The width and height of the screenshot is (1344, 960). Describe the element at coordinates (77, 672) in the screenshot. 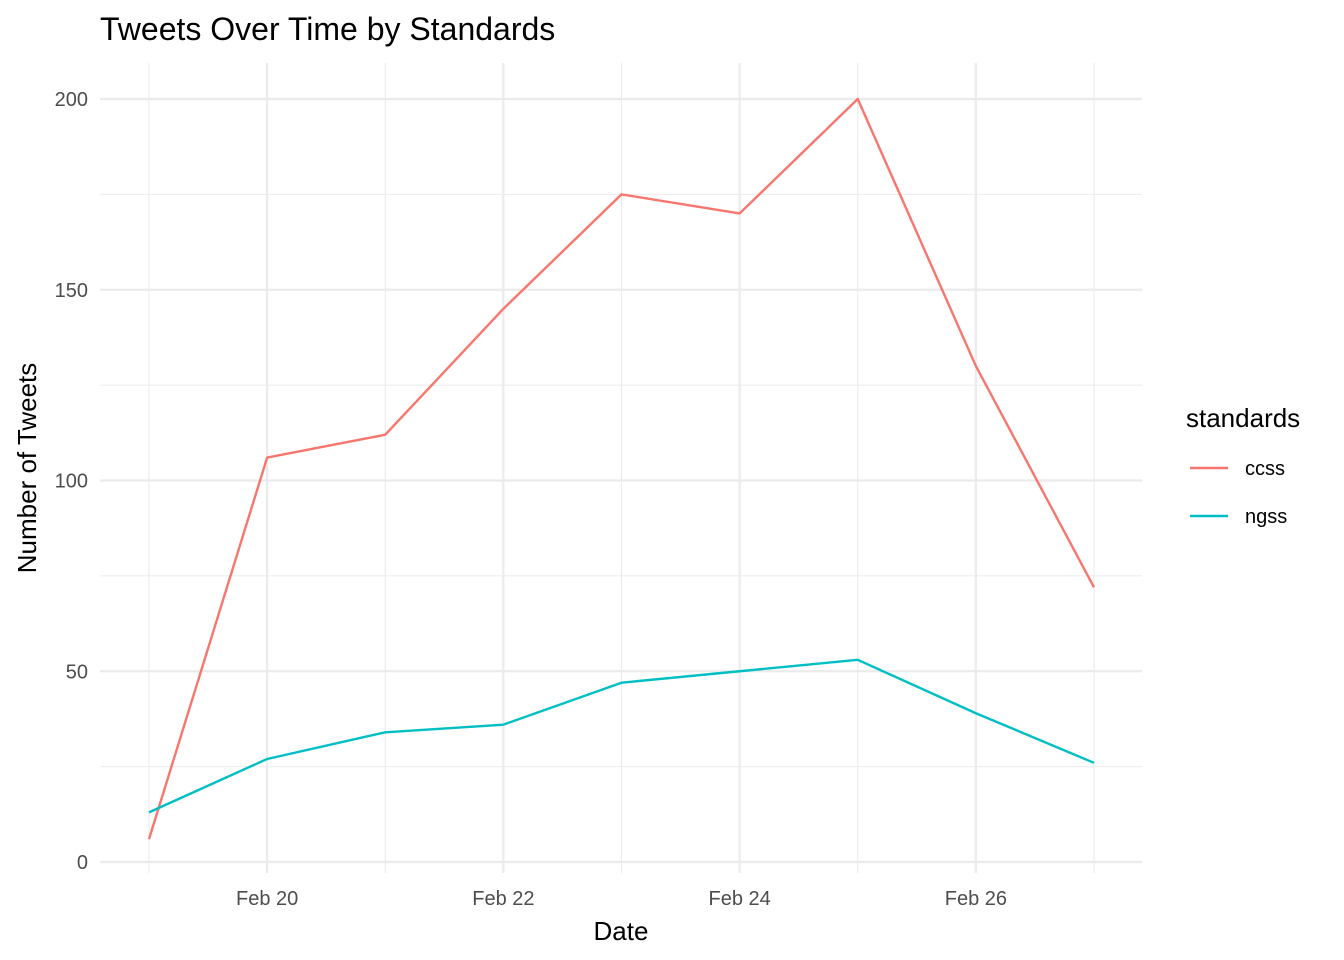

I see `y-tick-label: 50` at that location.